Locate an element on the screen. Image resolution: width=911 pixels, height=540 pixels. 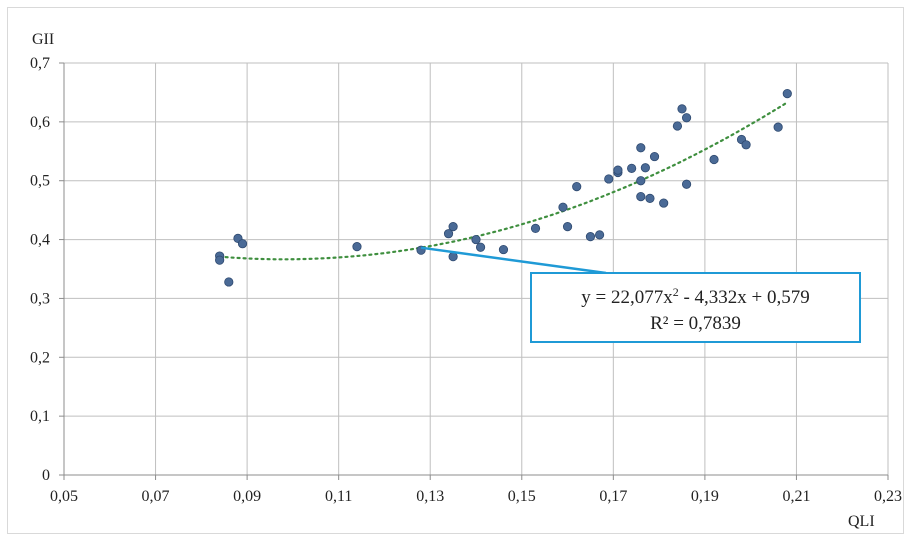
x-tick-label: 0,23 is located at coordinates (888, 496).